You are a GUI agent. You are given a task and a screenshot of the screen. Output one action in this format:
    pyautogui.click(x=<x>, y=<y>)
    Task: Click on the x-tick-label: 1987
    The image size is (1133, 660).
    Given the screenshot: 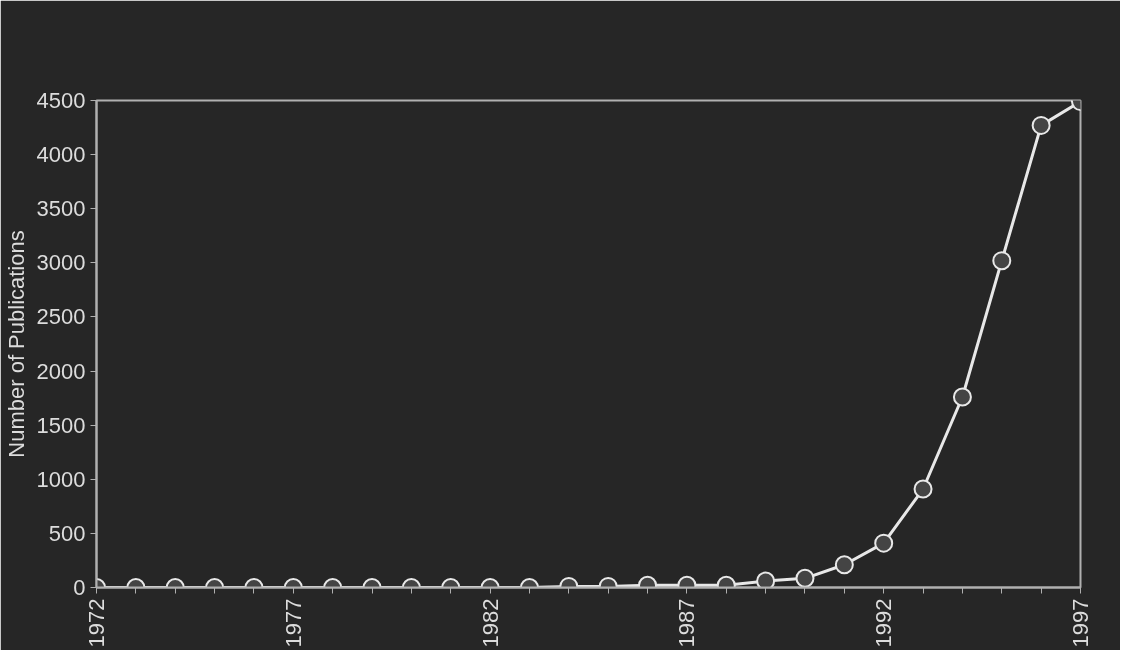 What is the action you would take?
    pyautogui.click(x=687, y=623)
    